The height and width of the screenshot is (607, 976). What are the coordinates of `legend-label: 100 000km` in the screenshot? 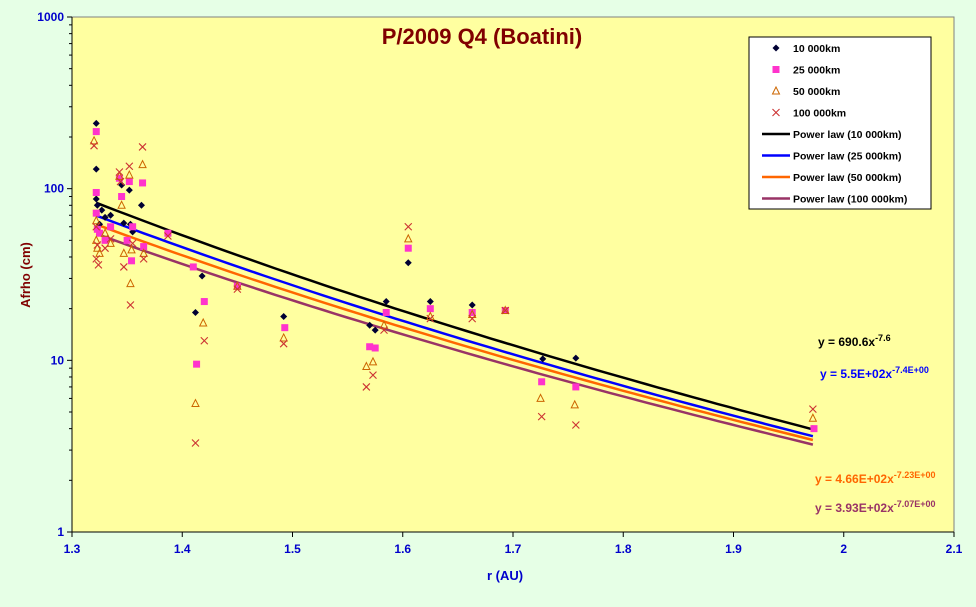 It's located at (819, 114).